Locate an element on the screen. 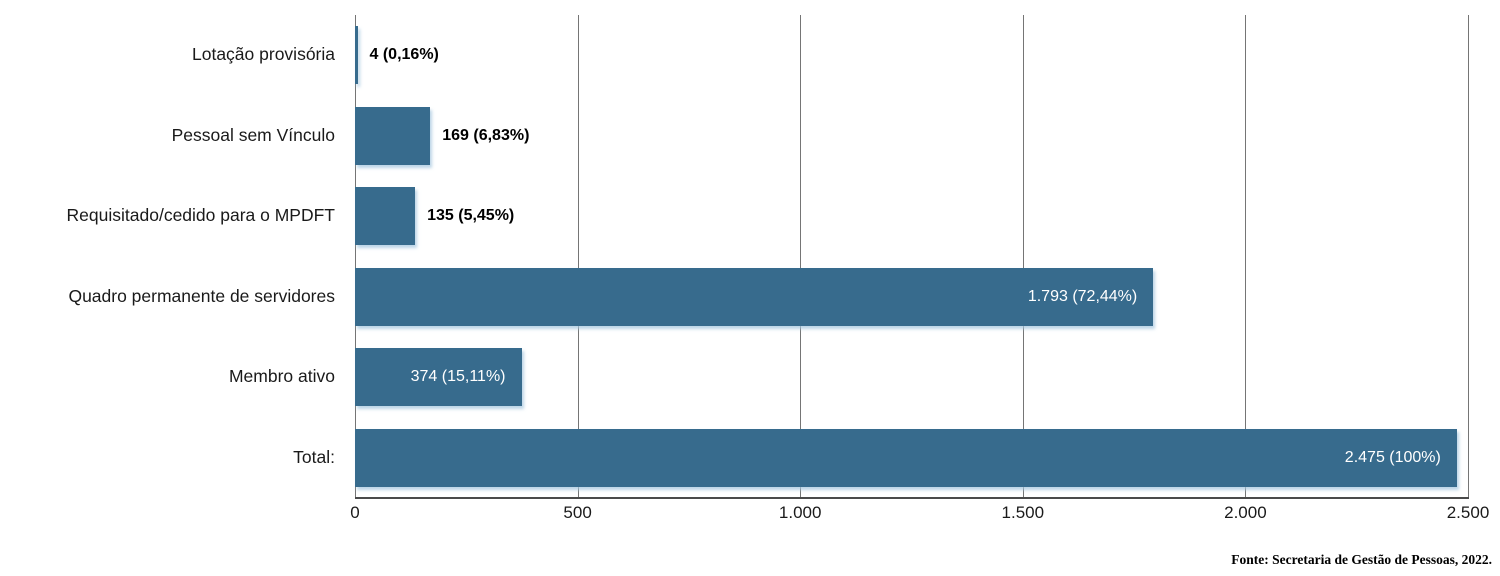  bar-row: 2.475 (100%) is located at coordinates (911, 458).